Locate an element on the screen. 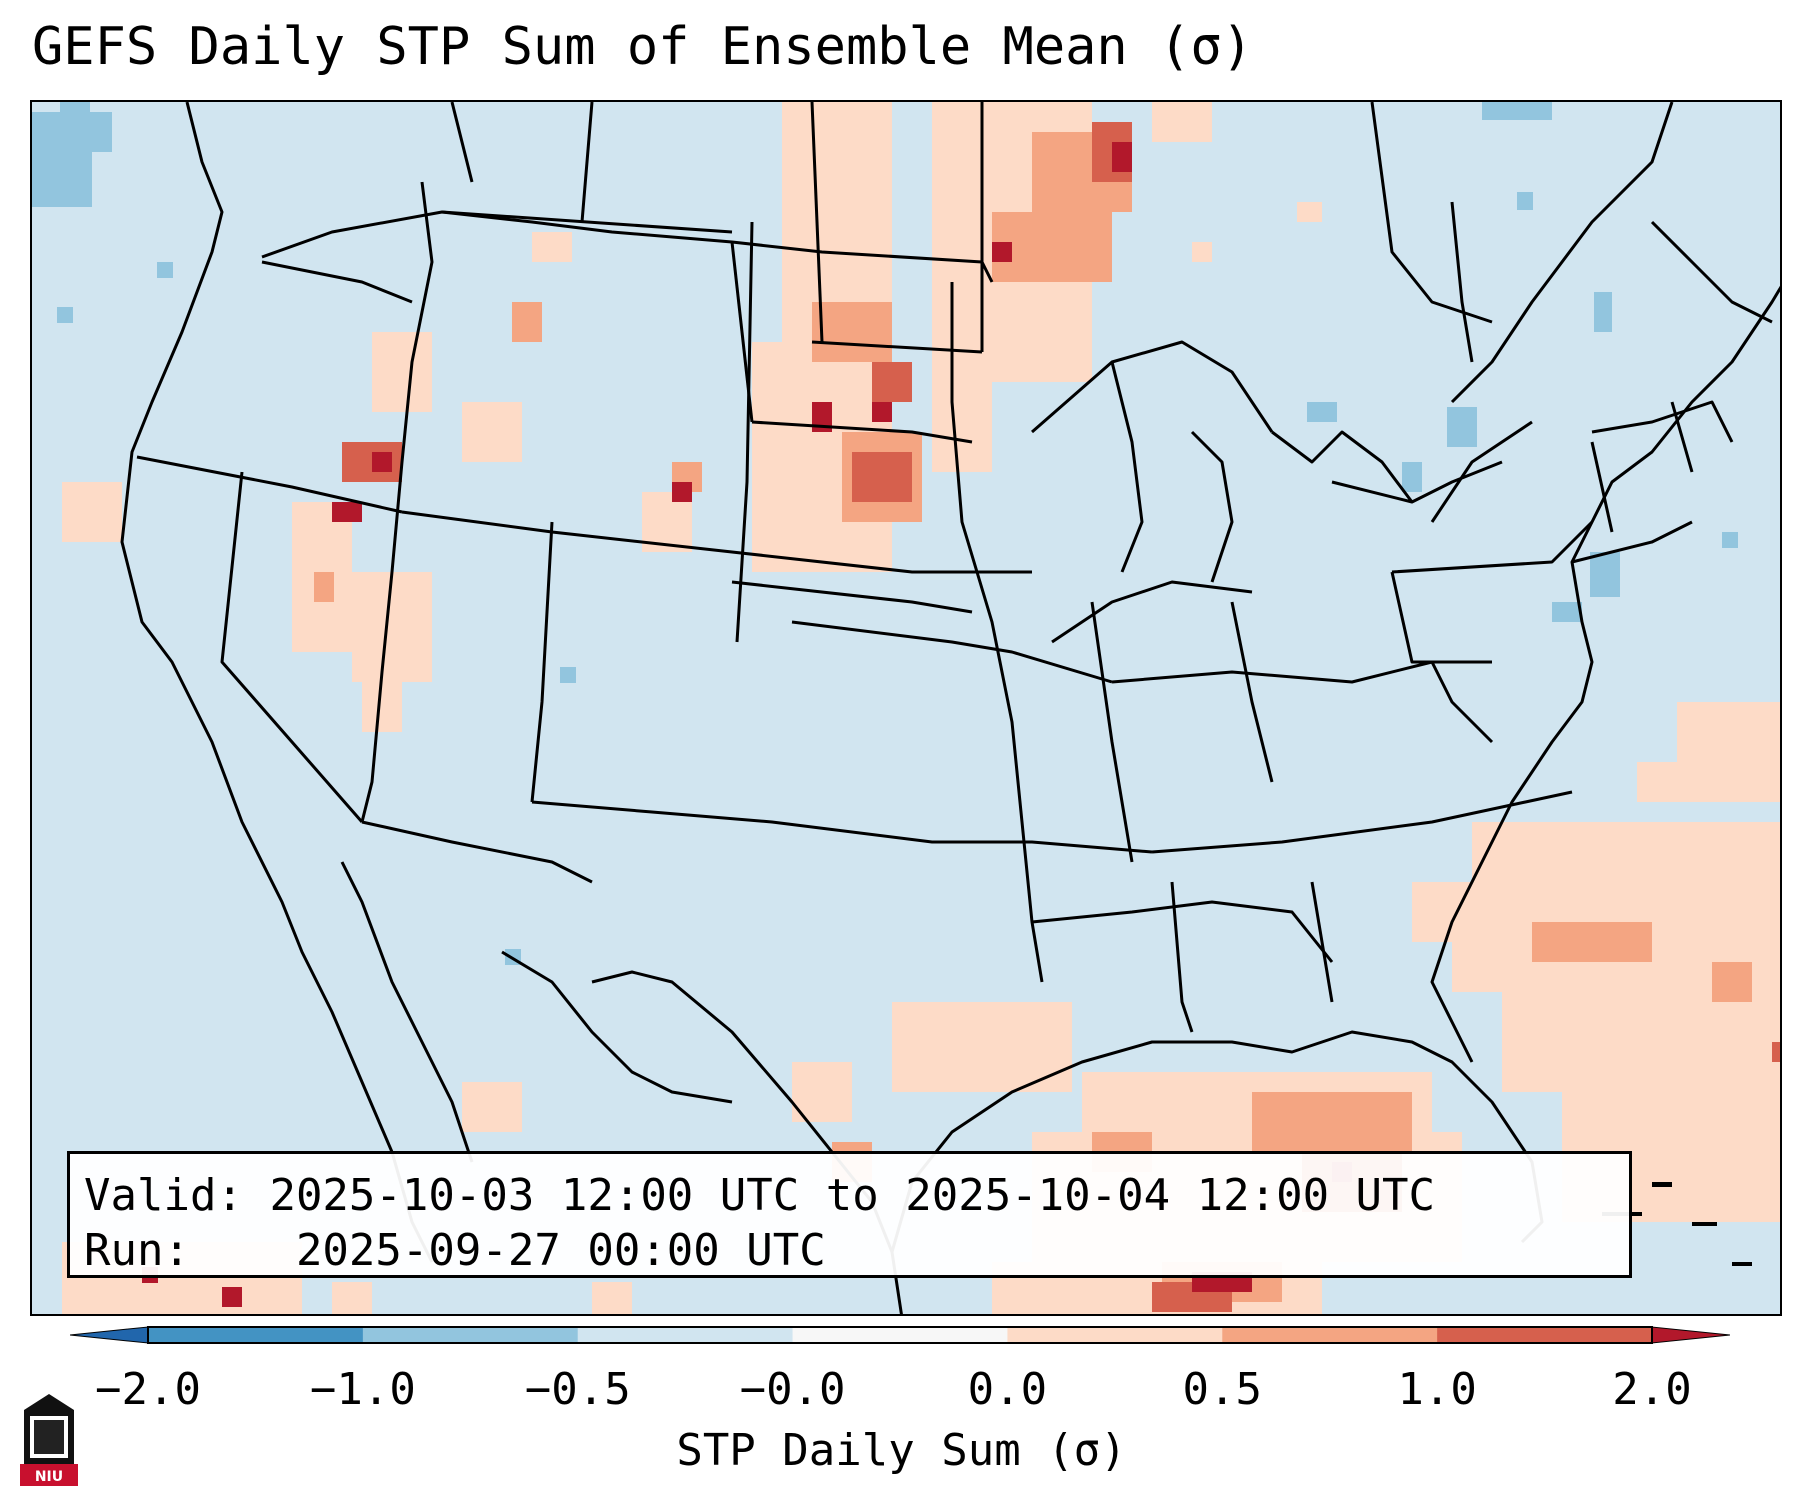 The width and height of the screenshot is (1803, 1506). figure-title: GEFS Daily STP Sum of Ensemble Mean (σ) is located at coordinates (642, 47).